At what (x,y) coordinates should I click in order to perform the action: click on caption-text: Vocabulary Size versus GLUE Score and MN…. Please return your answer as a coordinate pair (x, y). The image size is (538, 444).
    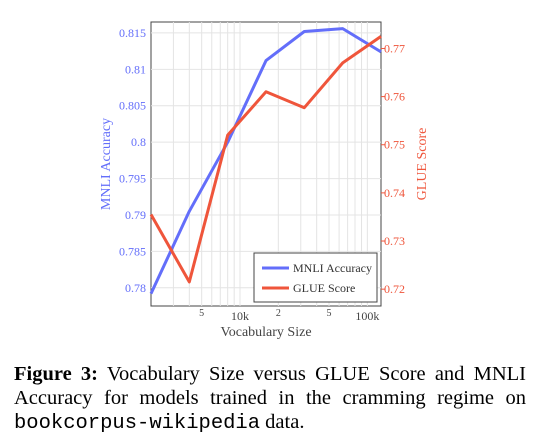
    Looking at the image, I should click on (270, 386).